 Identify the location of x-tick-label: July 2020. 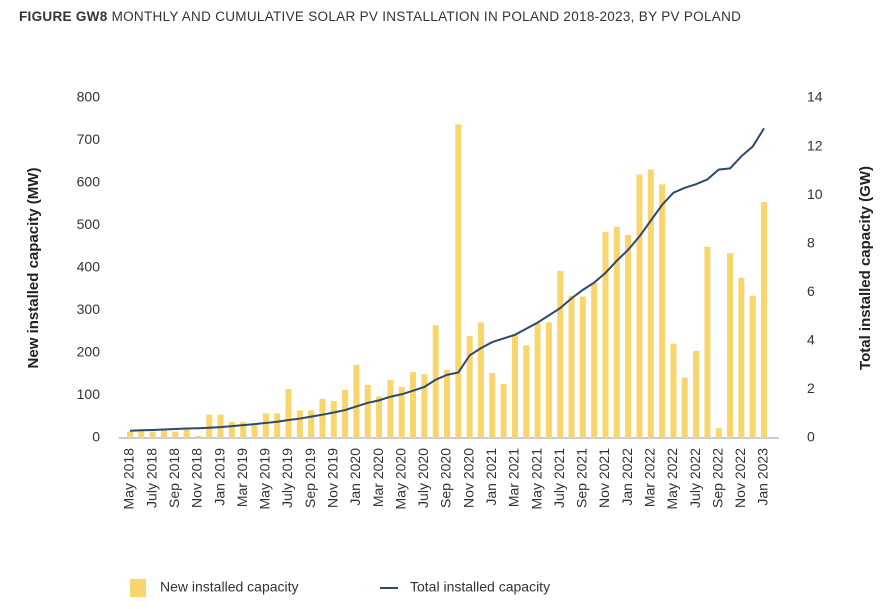
(423, 478).